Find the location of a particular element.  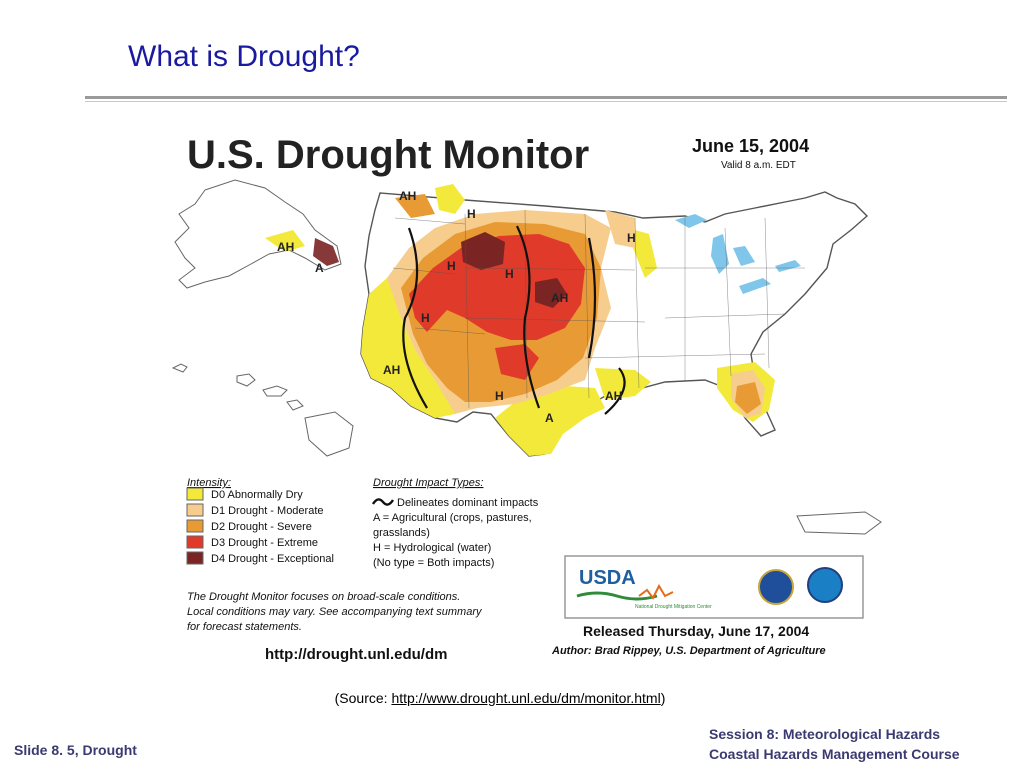

slide-title: What is Drought? is located at coordinates (244, 56).